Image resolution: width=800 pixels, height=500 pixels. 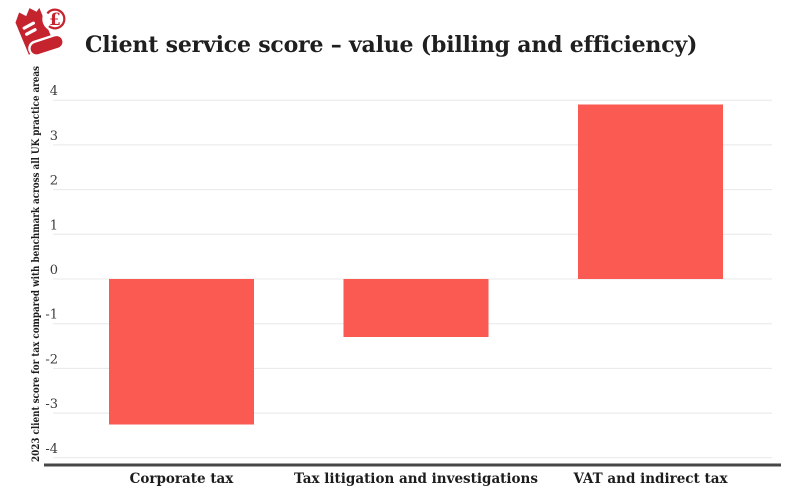 I want to click on pound-symbol: £, so click(x=55, y=19).